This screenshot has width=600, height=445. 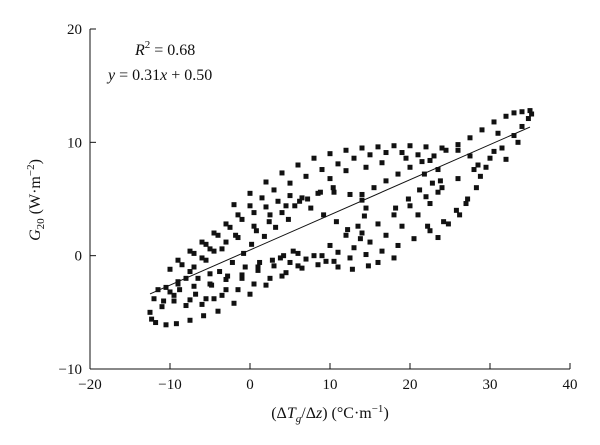 I want to click on y-axis-ticks: −10 0 10 20, so click(x=77, y=200).